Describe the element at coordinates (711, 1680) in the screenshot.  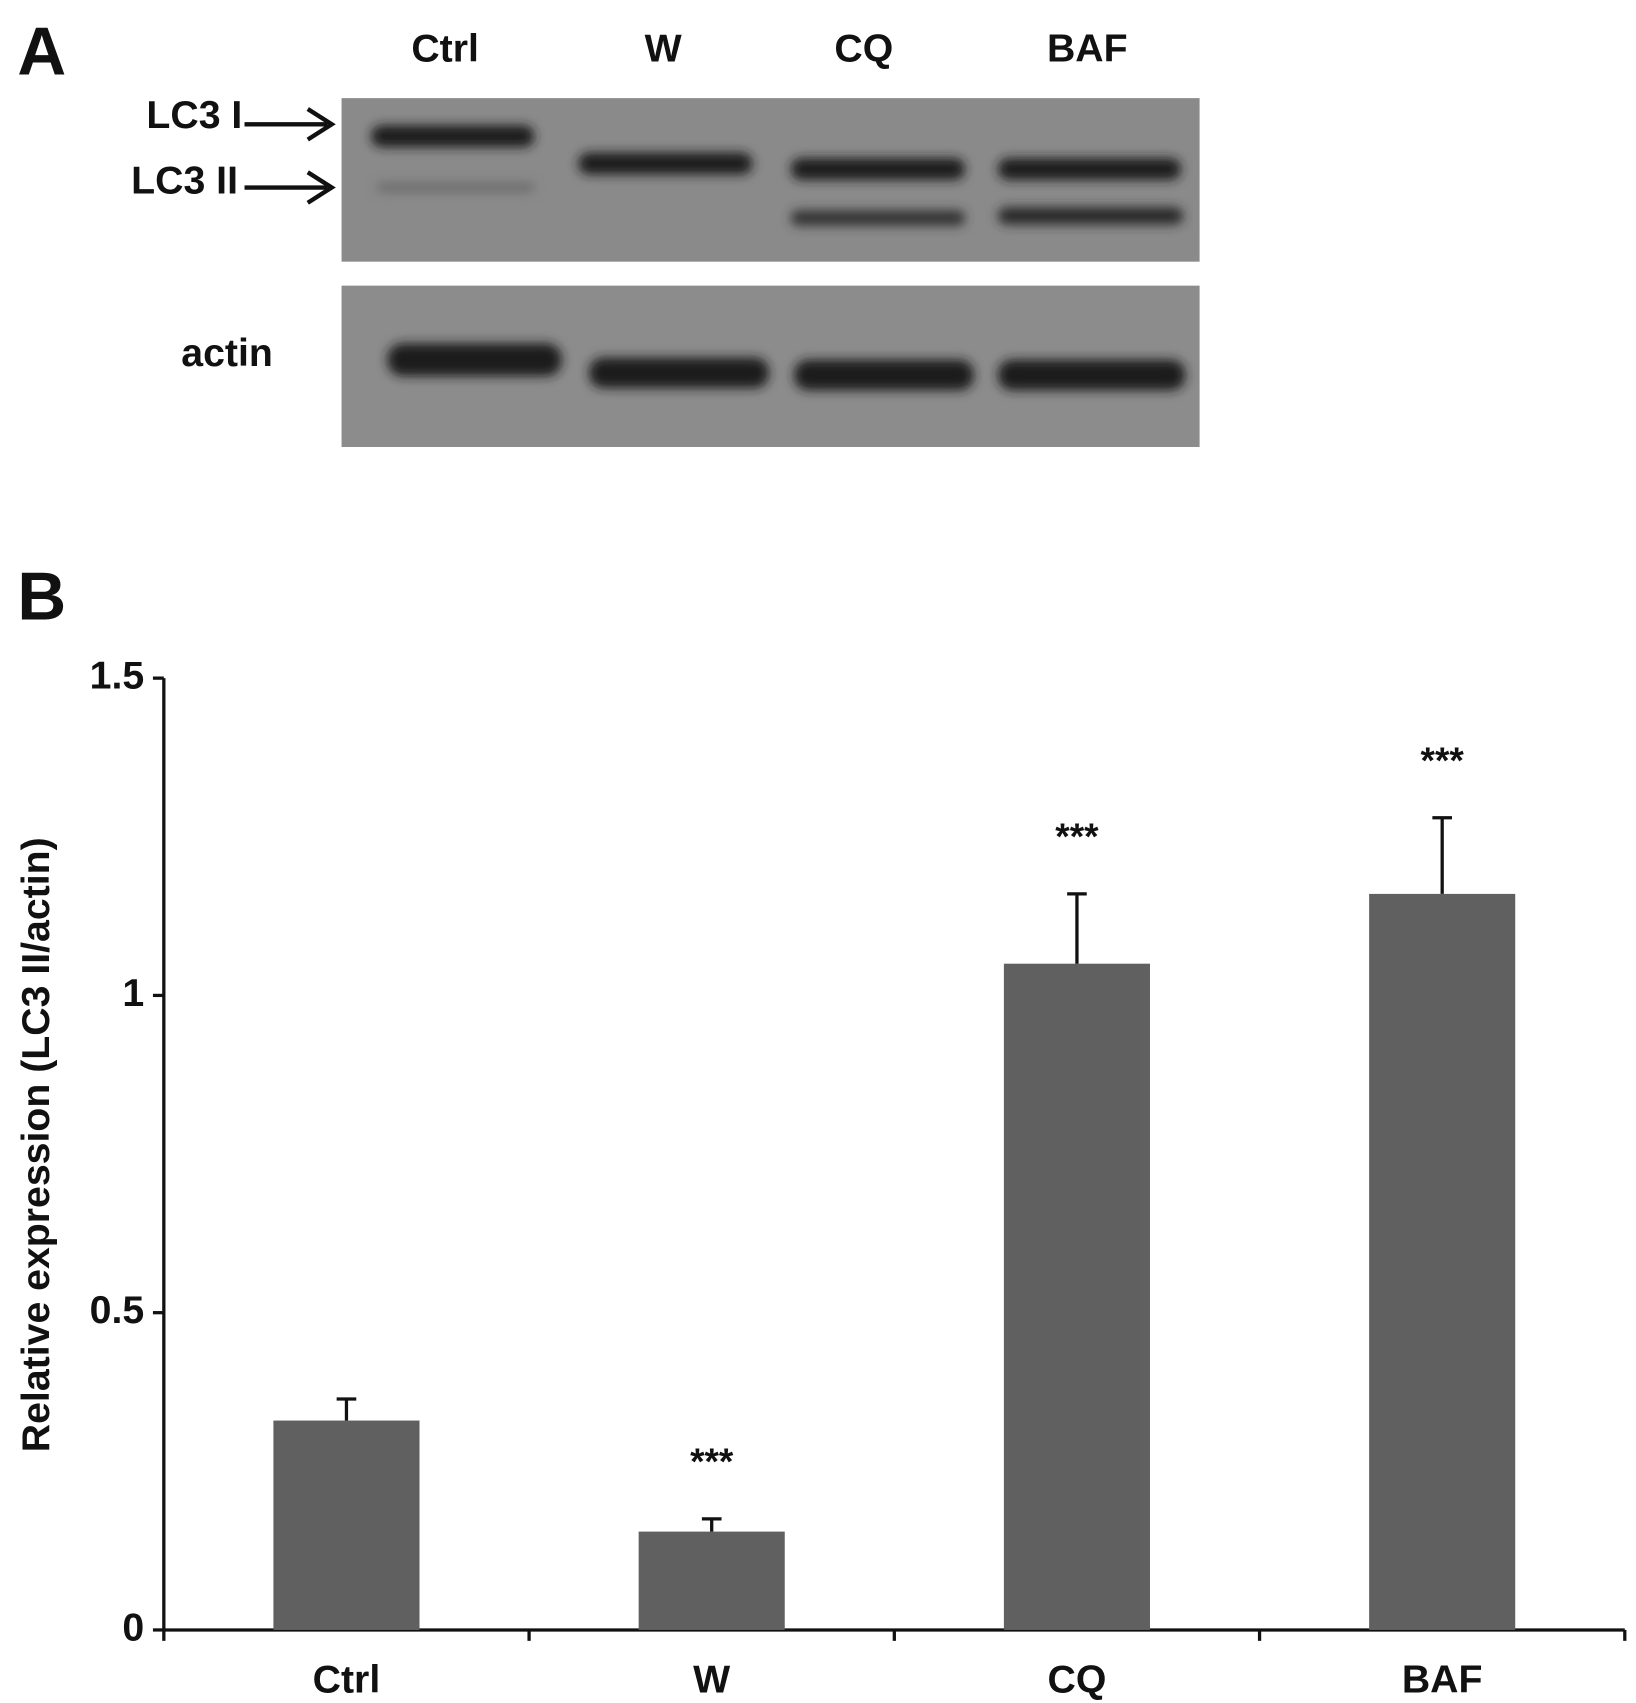
I see `x-tick-label: W` at that location.